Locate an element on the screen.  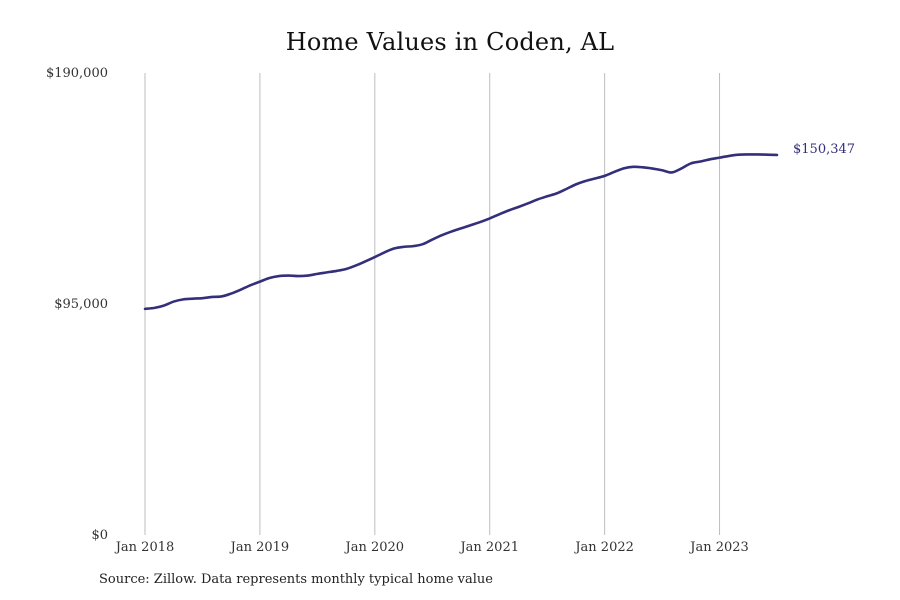
end-label-layer: $150,347 is located at coordinates (824, 149).